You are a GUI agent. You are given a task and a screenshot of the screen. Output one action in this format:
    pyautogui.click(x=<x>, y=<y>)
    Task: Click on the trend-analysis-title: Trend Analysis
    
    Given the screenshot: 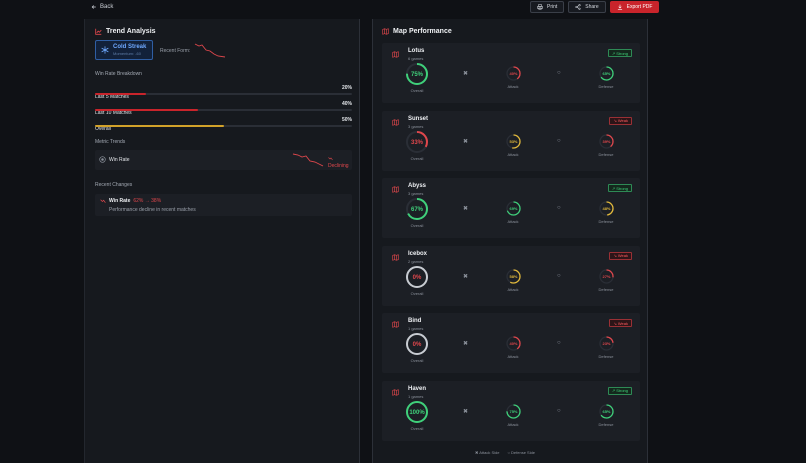 What is the action you would take?
    pyautogui.click(x=125, y=31)
    